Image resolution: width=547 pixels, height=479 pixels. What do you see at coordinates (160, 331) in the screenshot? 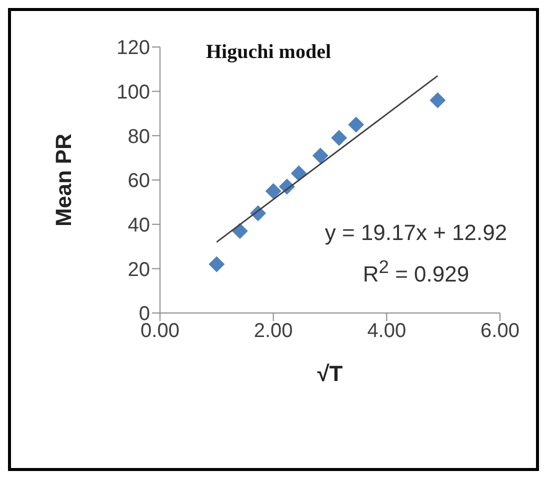
I see `x-tick-label: 0.00` at bounding box center [160, 331].